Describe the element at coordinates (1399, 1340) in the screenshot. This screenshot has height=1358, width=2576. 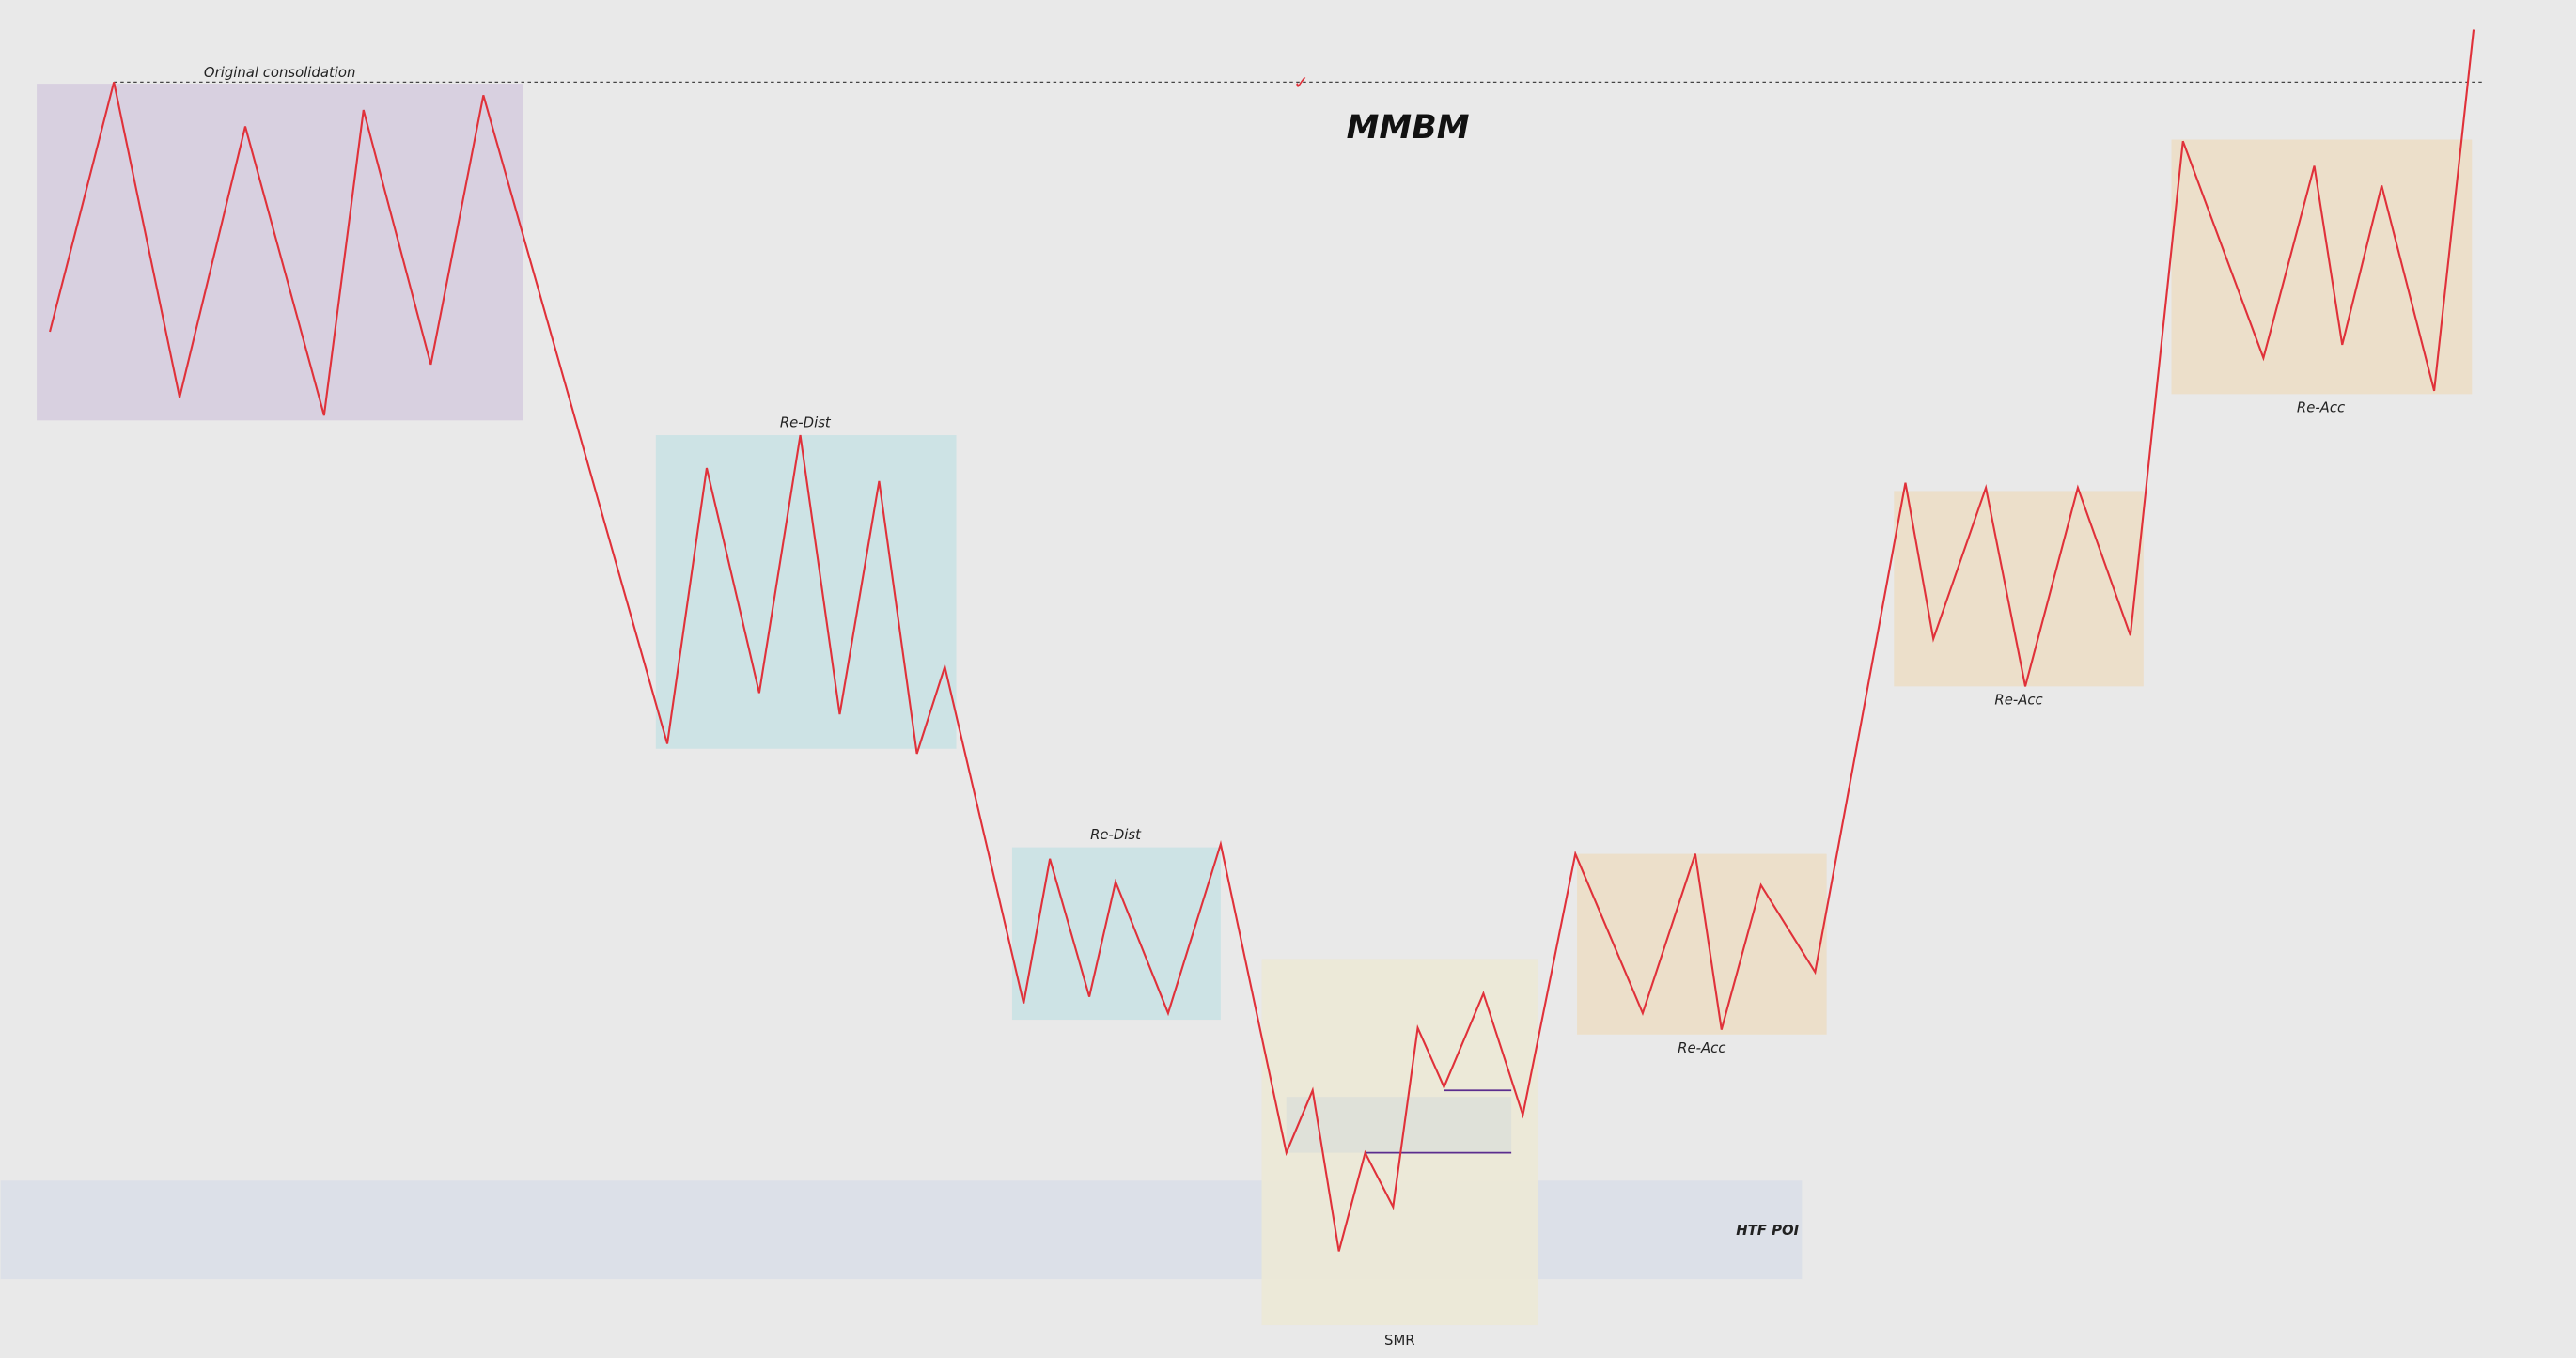
I see `zone-label: SMR` at that location.